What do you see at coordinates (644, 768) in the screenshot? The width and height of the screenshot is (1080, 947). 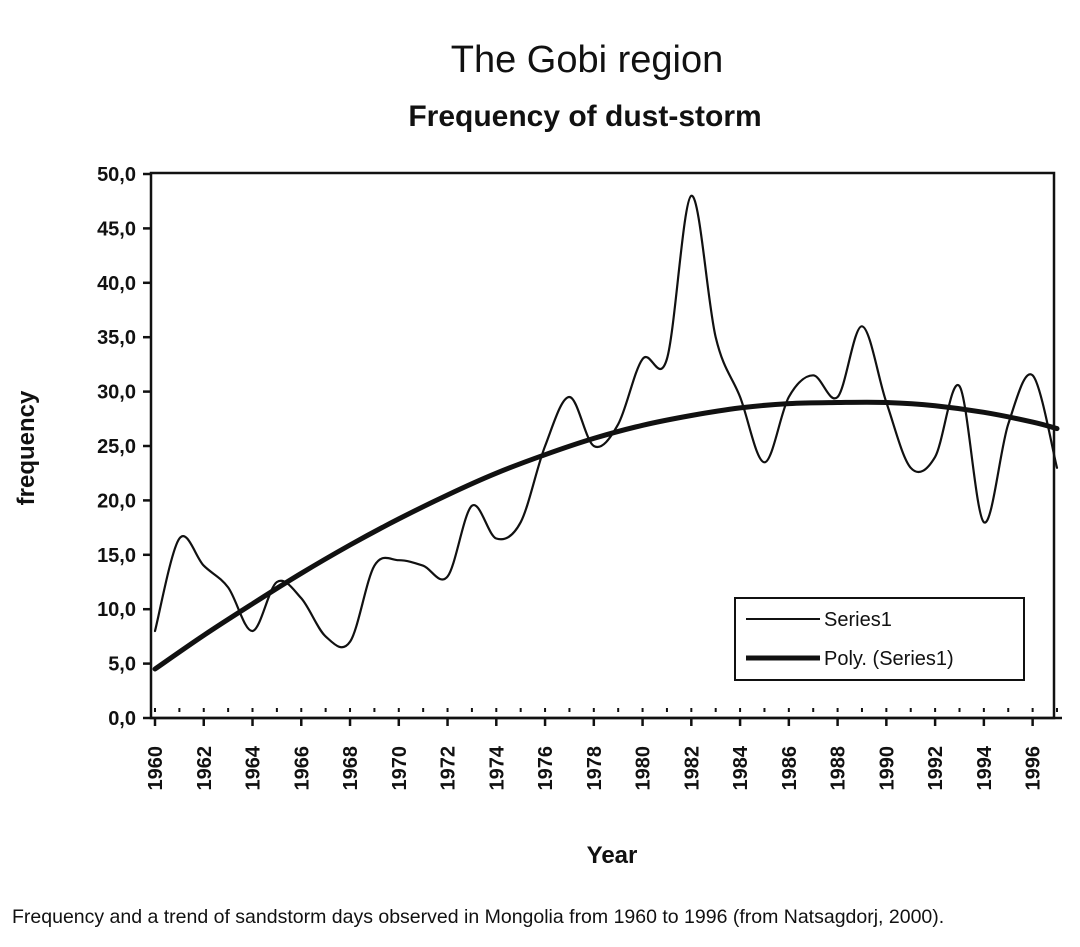 I see `x-tick-label: 1980` at bounding box center [644, 768].